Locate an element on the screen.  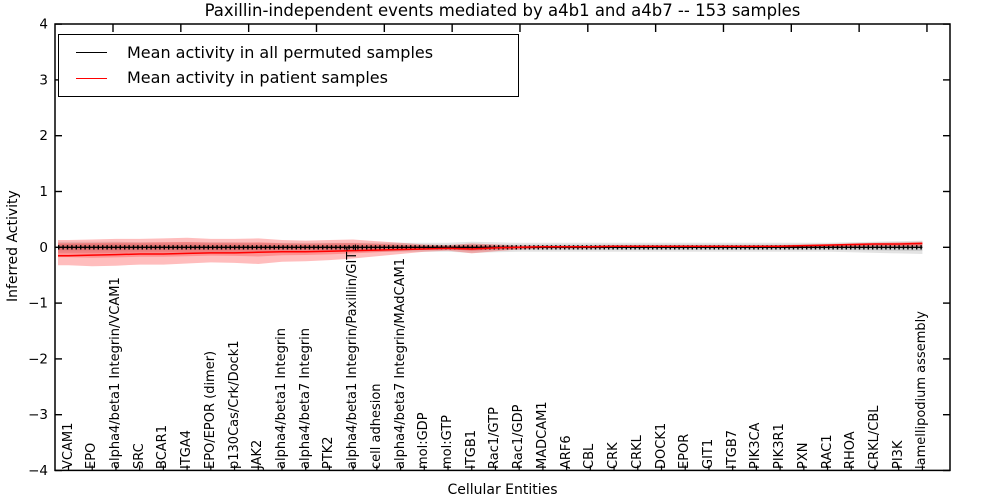
legend-label: Mean activity in all permuted samples is located at coordinates (280, 52).